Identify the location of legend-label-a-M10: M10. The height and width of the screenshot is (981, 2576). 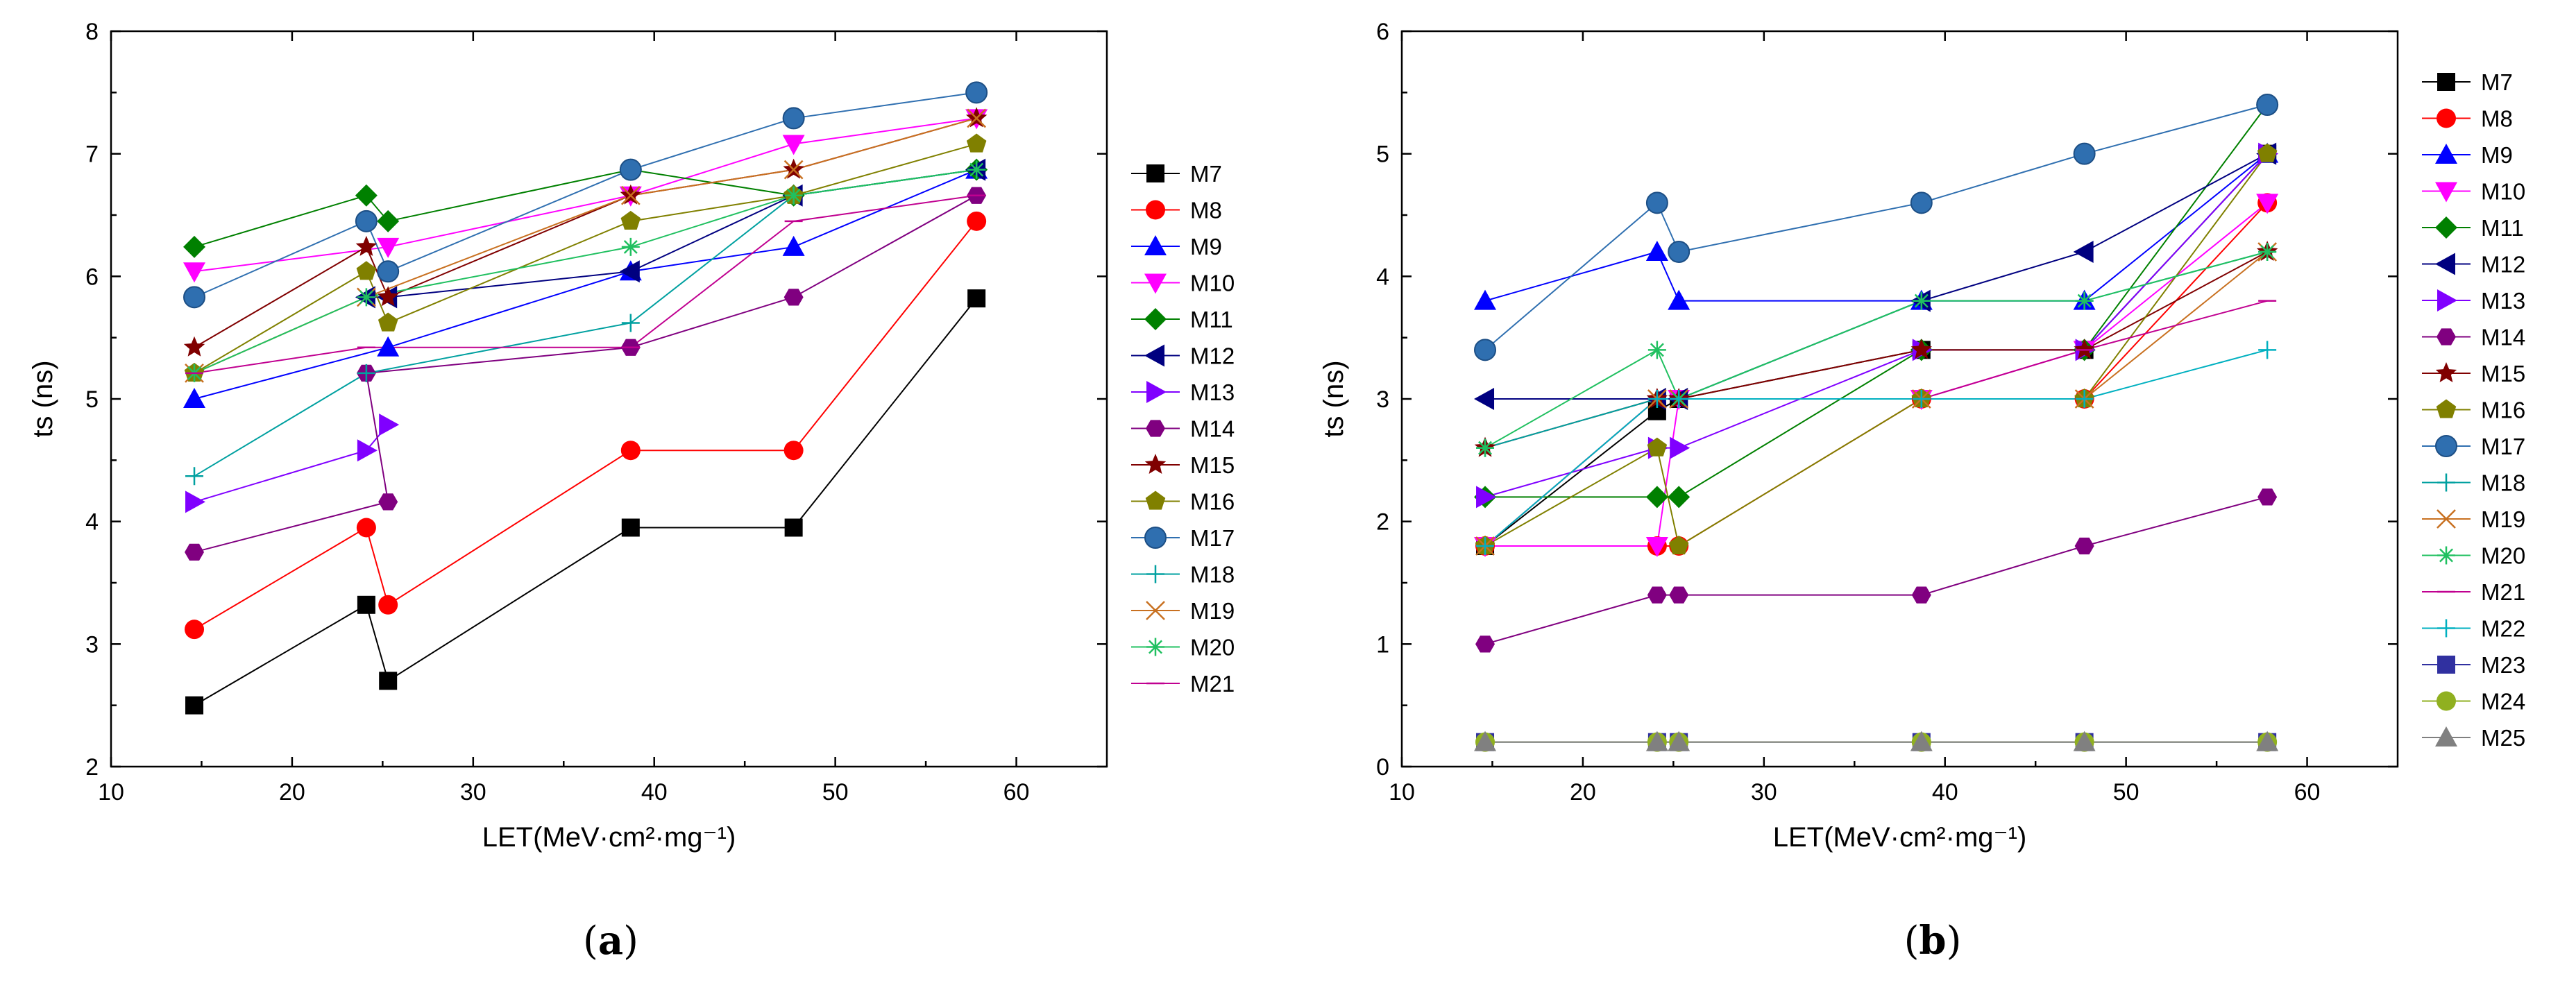
(1212, 283).